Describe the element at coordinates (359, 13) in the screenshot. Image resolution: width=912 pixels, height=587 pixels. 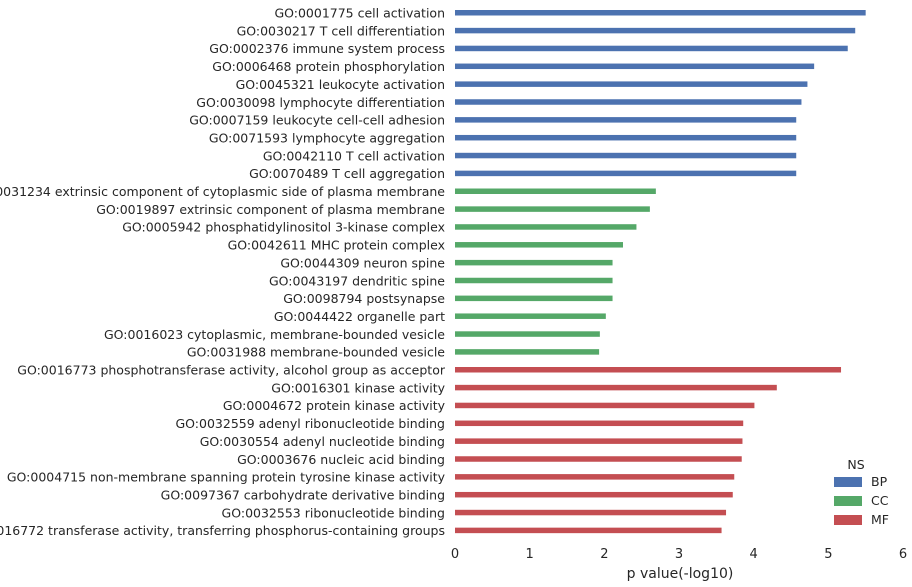
I see `category-label: GO:0001775 cell activation` at that location.